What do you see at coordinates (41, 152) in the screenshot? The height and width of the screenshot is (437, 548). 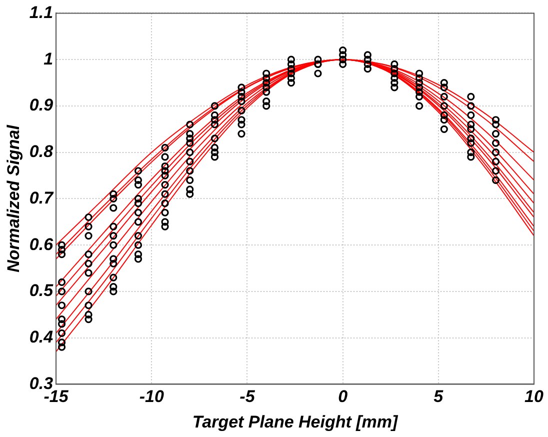 I see `y-tick-label: 0.8` at bounding box center [41, 152].